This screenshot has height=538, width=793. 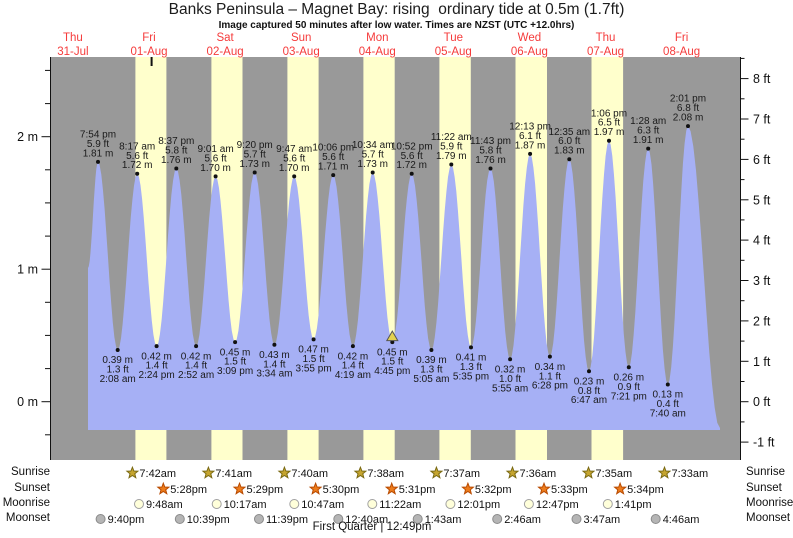 What do you see at coordinates (569, 490) in the screenshot?
I see `sunset-time-label: 5:33pm` at bounding box center [569, 490].